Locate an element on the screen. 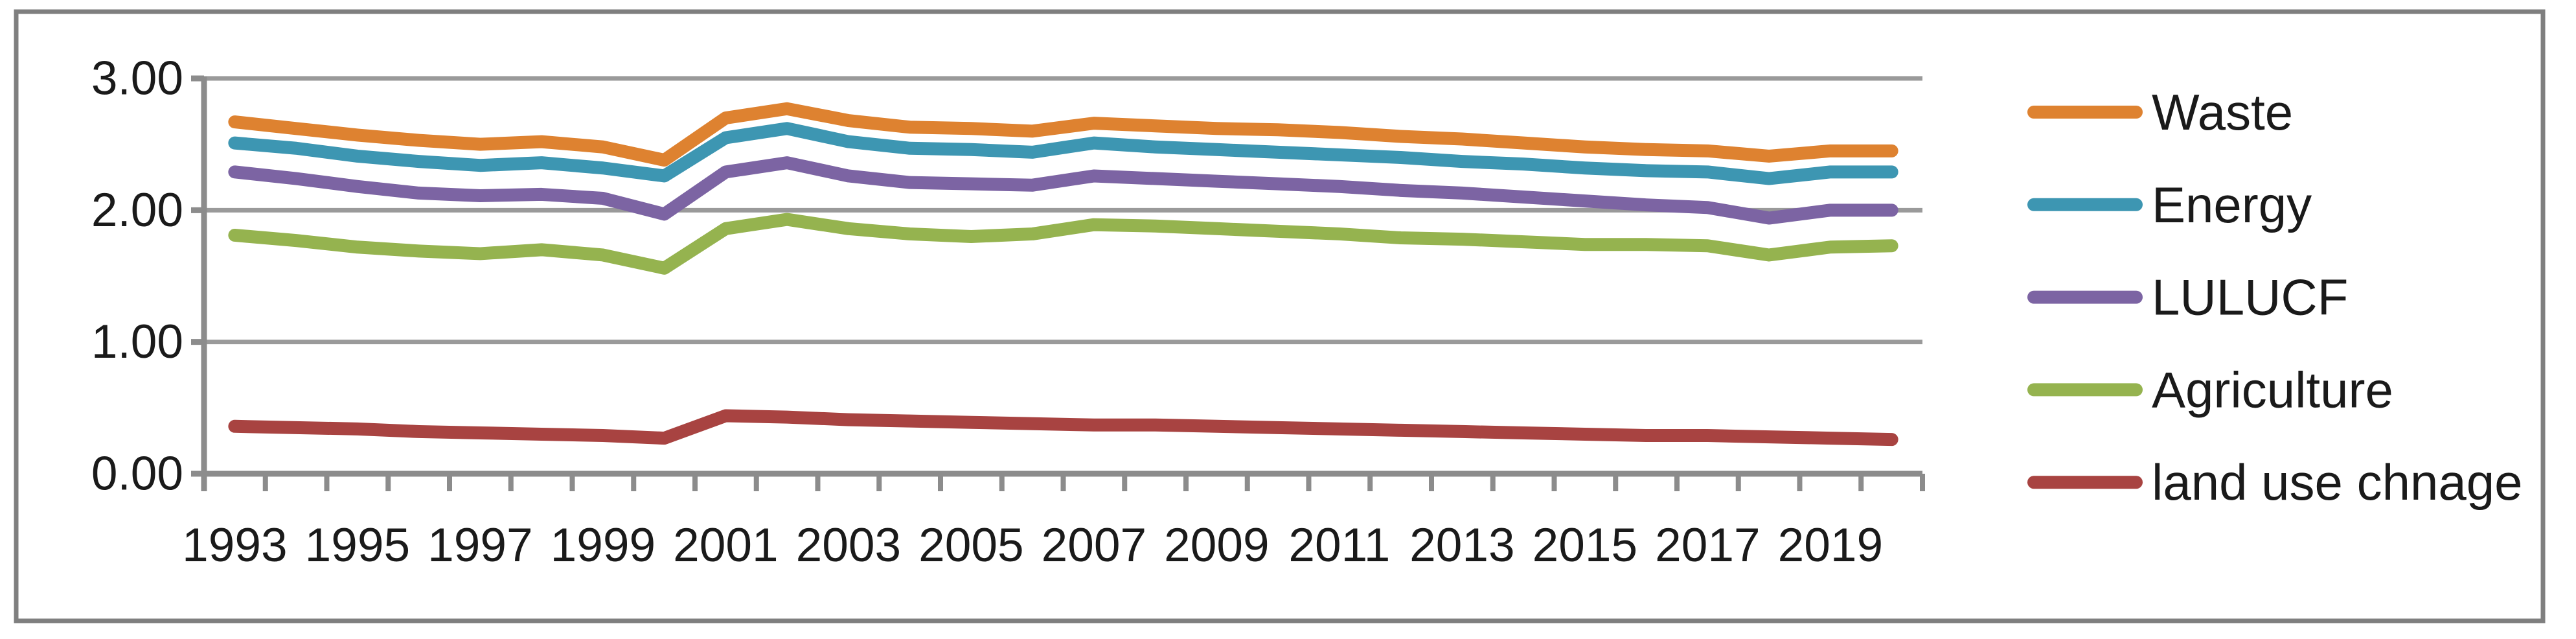 This screenshot has width=2576, height=639. x-tick-label: 2007 is located at coordinates (1094, 545).